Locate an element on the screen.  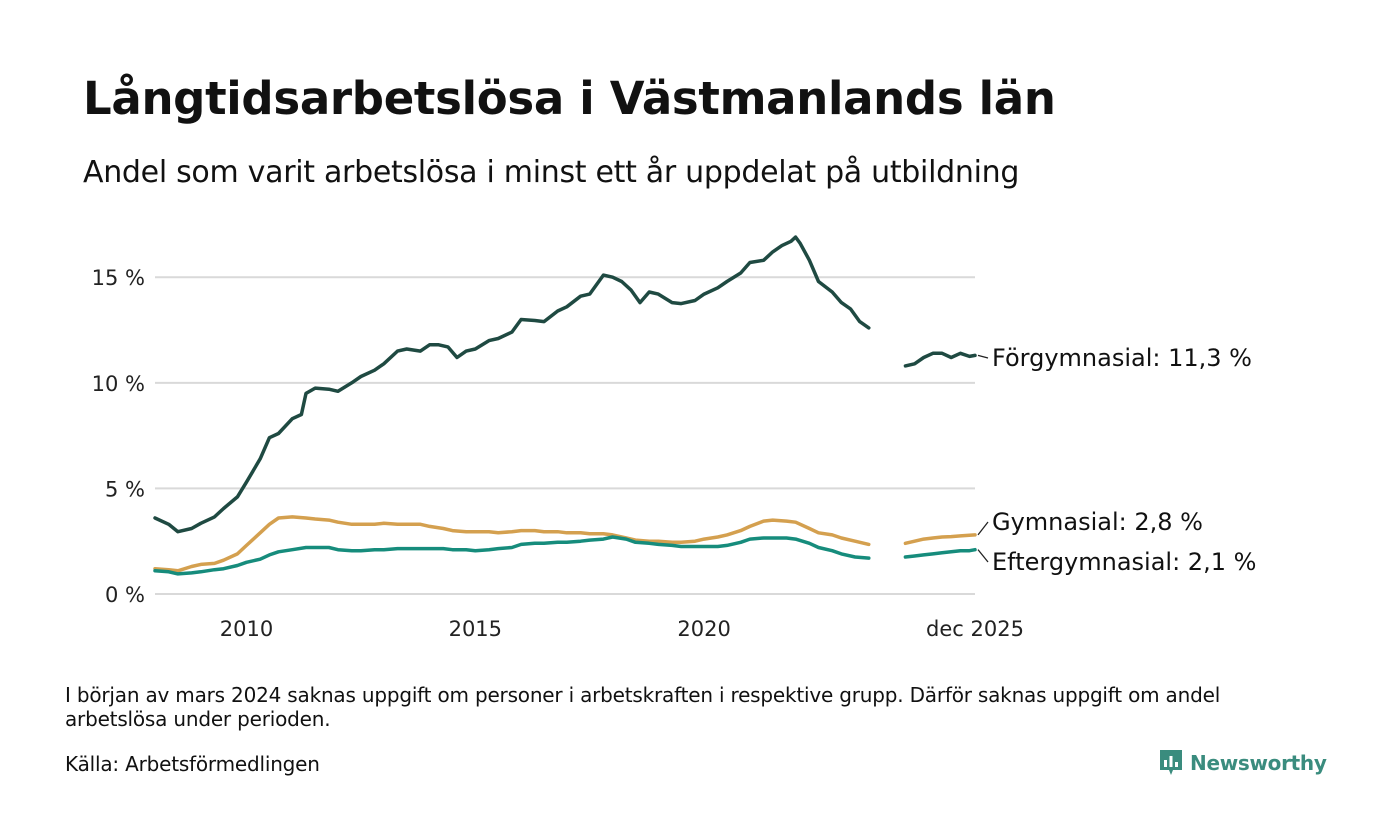
series-label-forgymnasial: Förgymnasial: 11,3 % is located at coordinates (1122, 358).